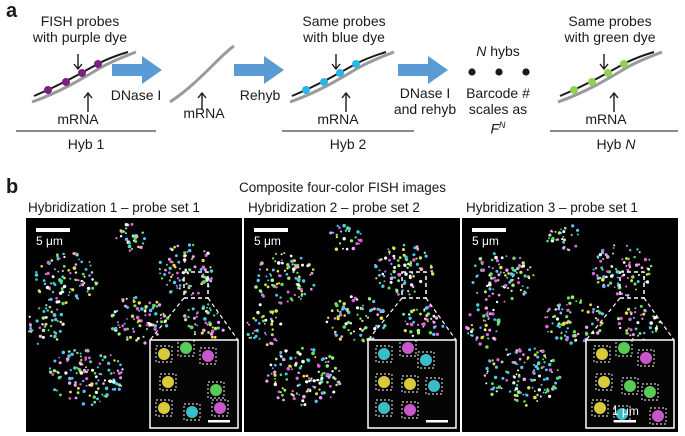  Describe the element at coordinates (569, 326) in the screenshot. I see `fish-image-render` at that location.